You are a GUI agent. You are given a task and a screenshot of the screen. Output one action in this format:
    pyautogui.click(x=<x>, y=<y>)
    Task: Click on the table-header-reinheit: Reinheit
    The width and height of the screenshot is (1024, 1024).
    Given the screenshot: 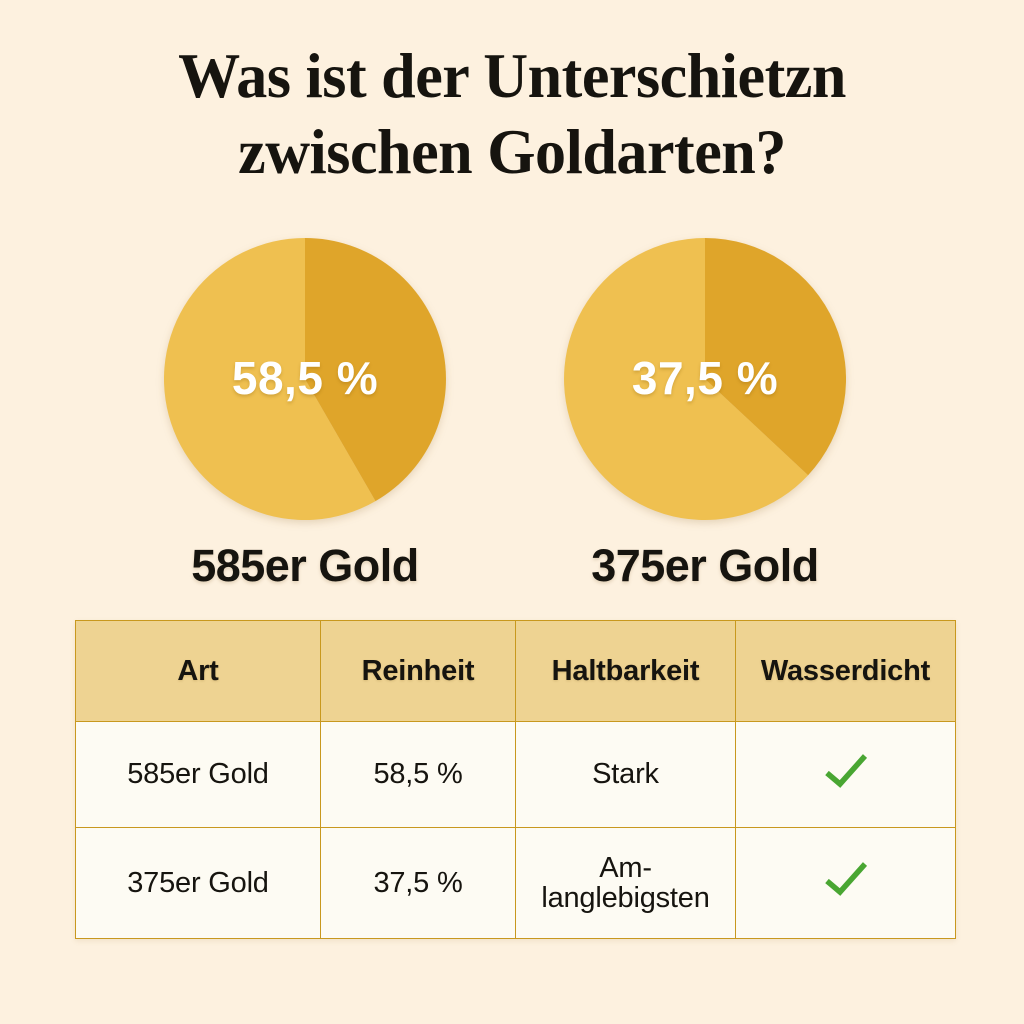 What is the action you would take?
    pyautogui.click(x=418, y=671)
    